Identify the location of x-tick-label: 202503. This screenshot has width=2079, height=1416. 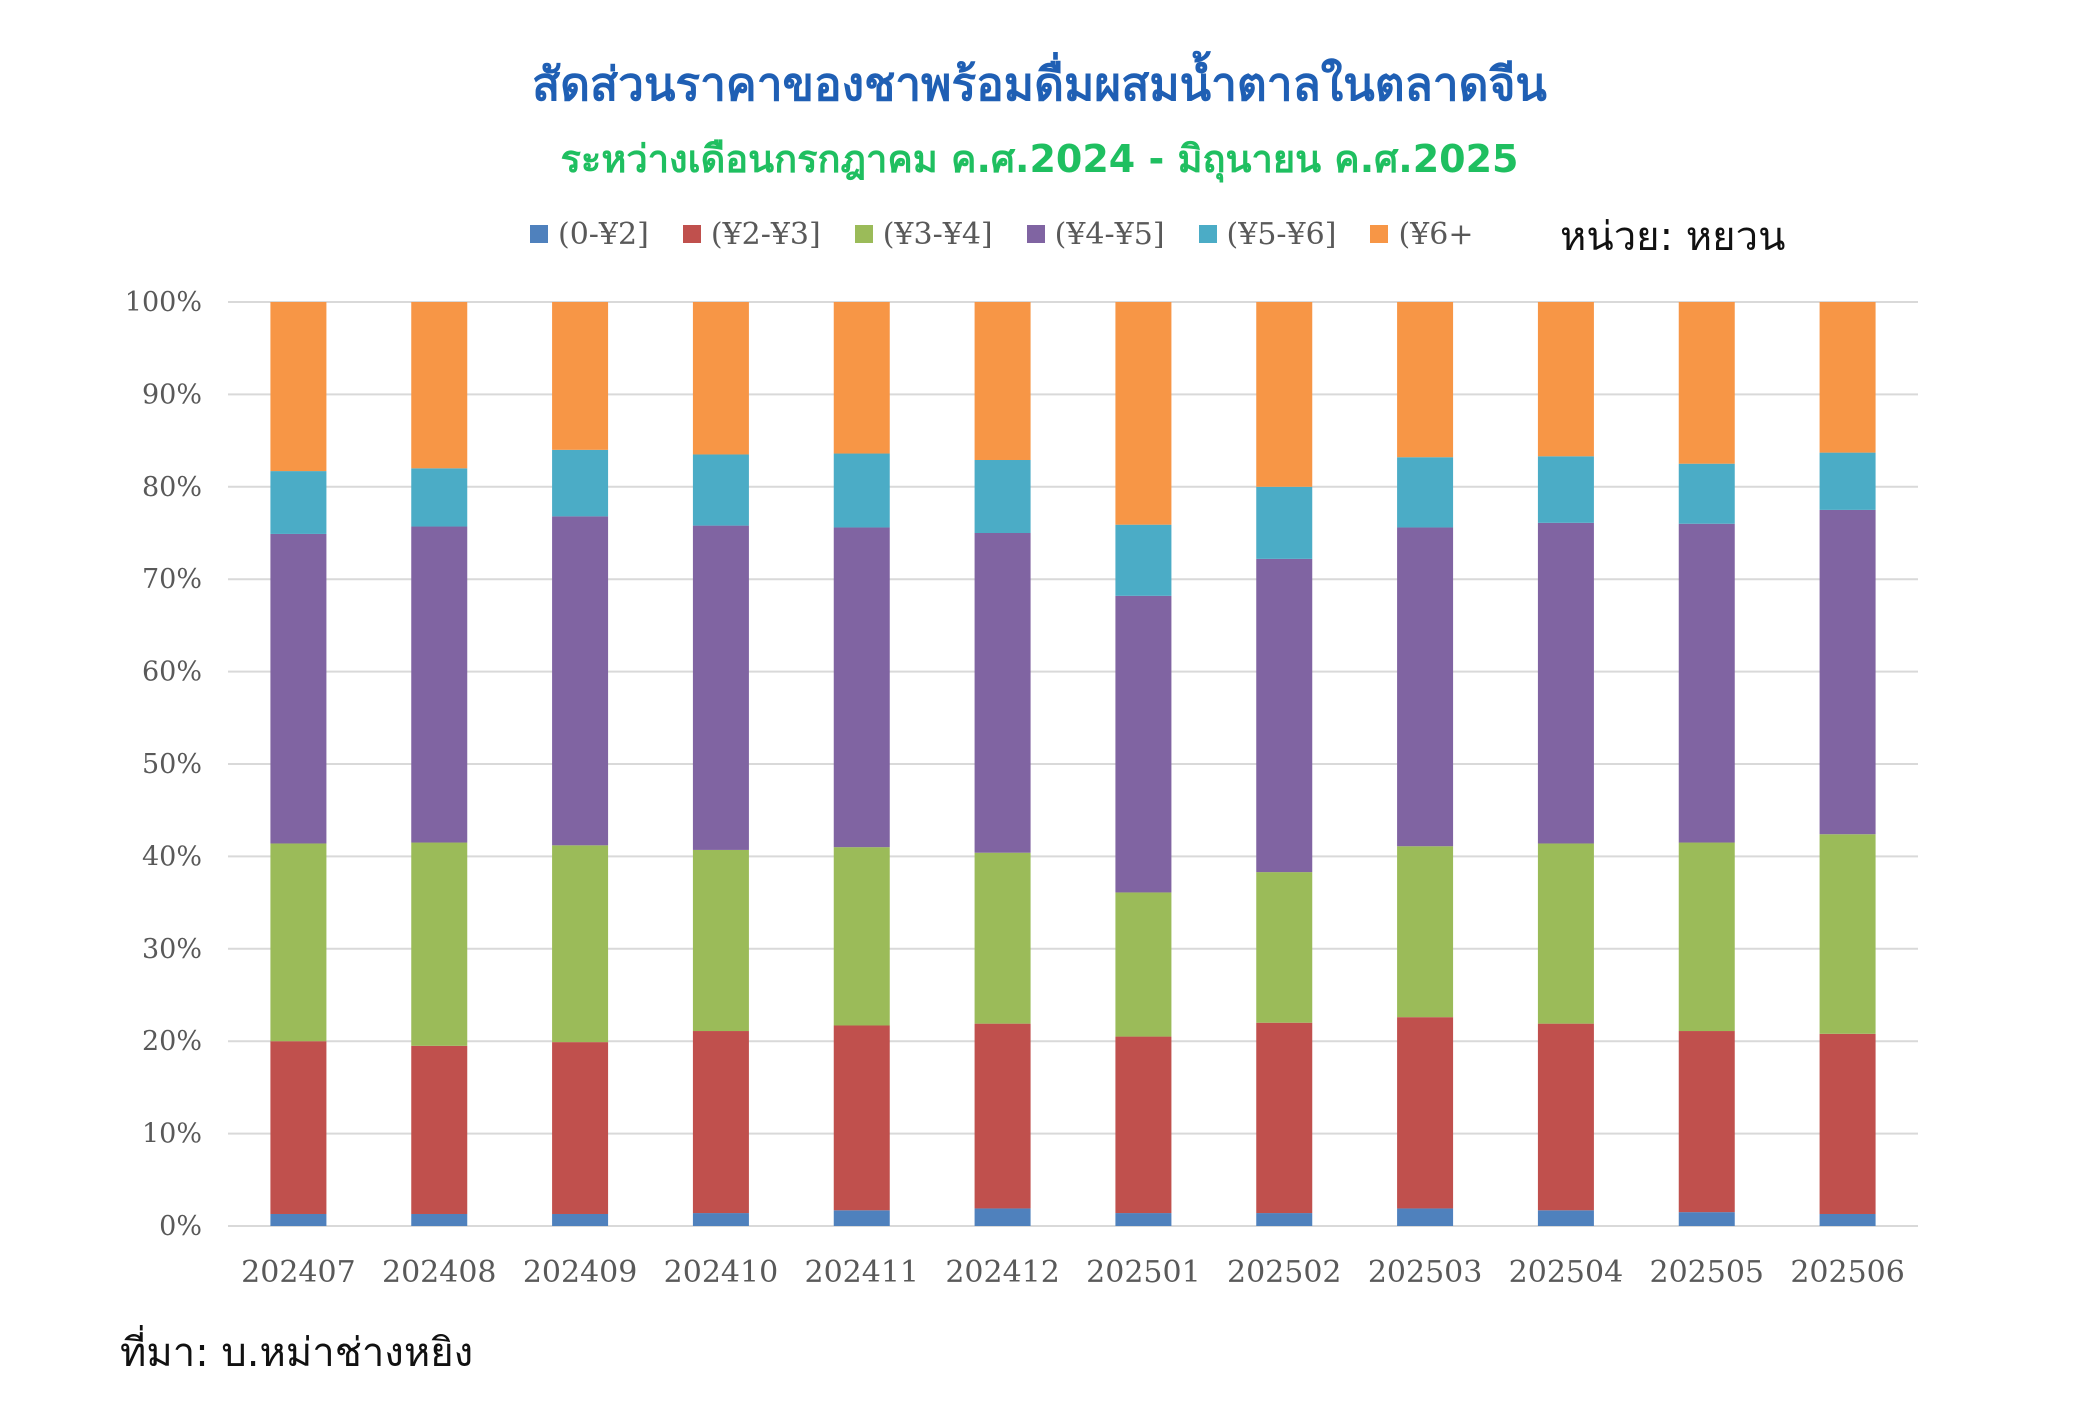
(1425, 1272).